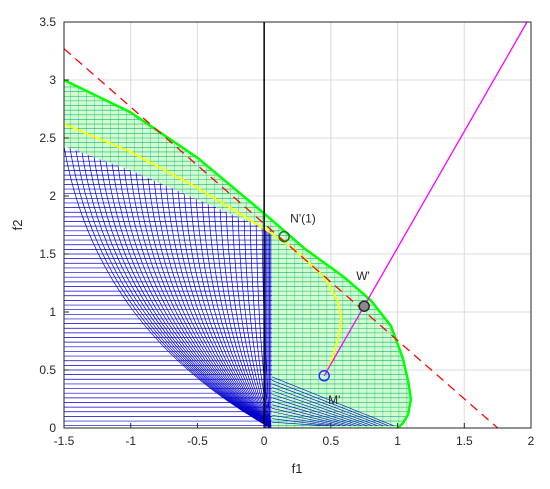  I want to click on y-axis-label: f2, so click(17, 225).